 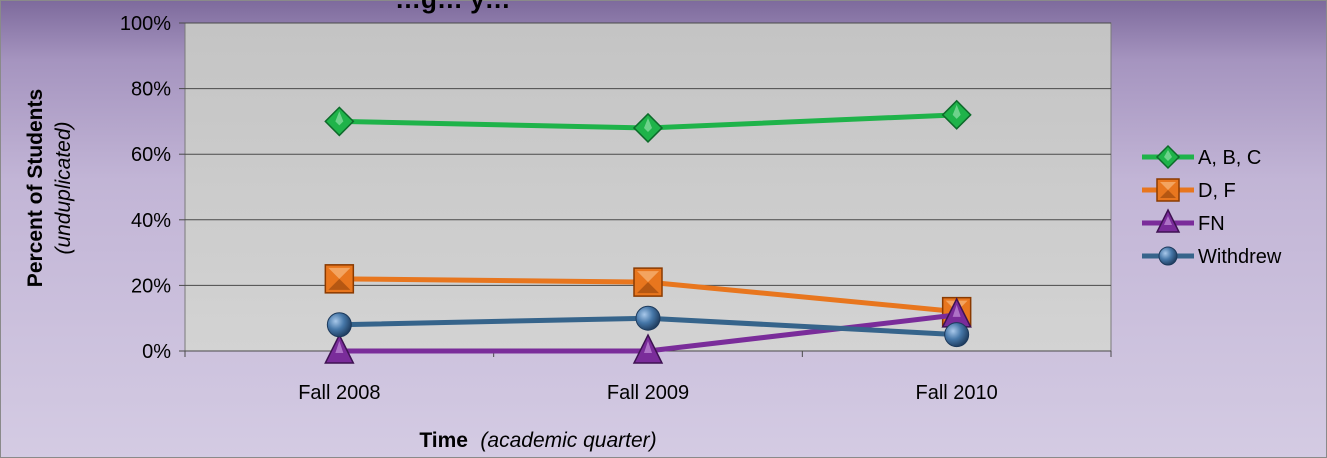 I want to click on y-tick-label: 60%, so click(x=151, y=155).